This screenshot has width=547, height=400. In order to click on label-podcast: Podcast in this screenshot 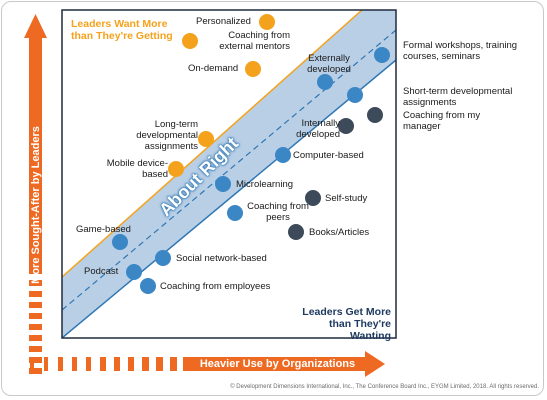, I will do `click(101, 271)`.